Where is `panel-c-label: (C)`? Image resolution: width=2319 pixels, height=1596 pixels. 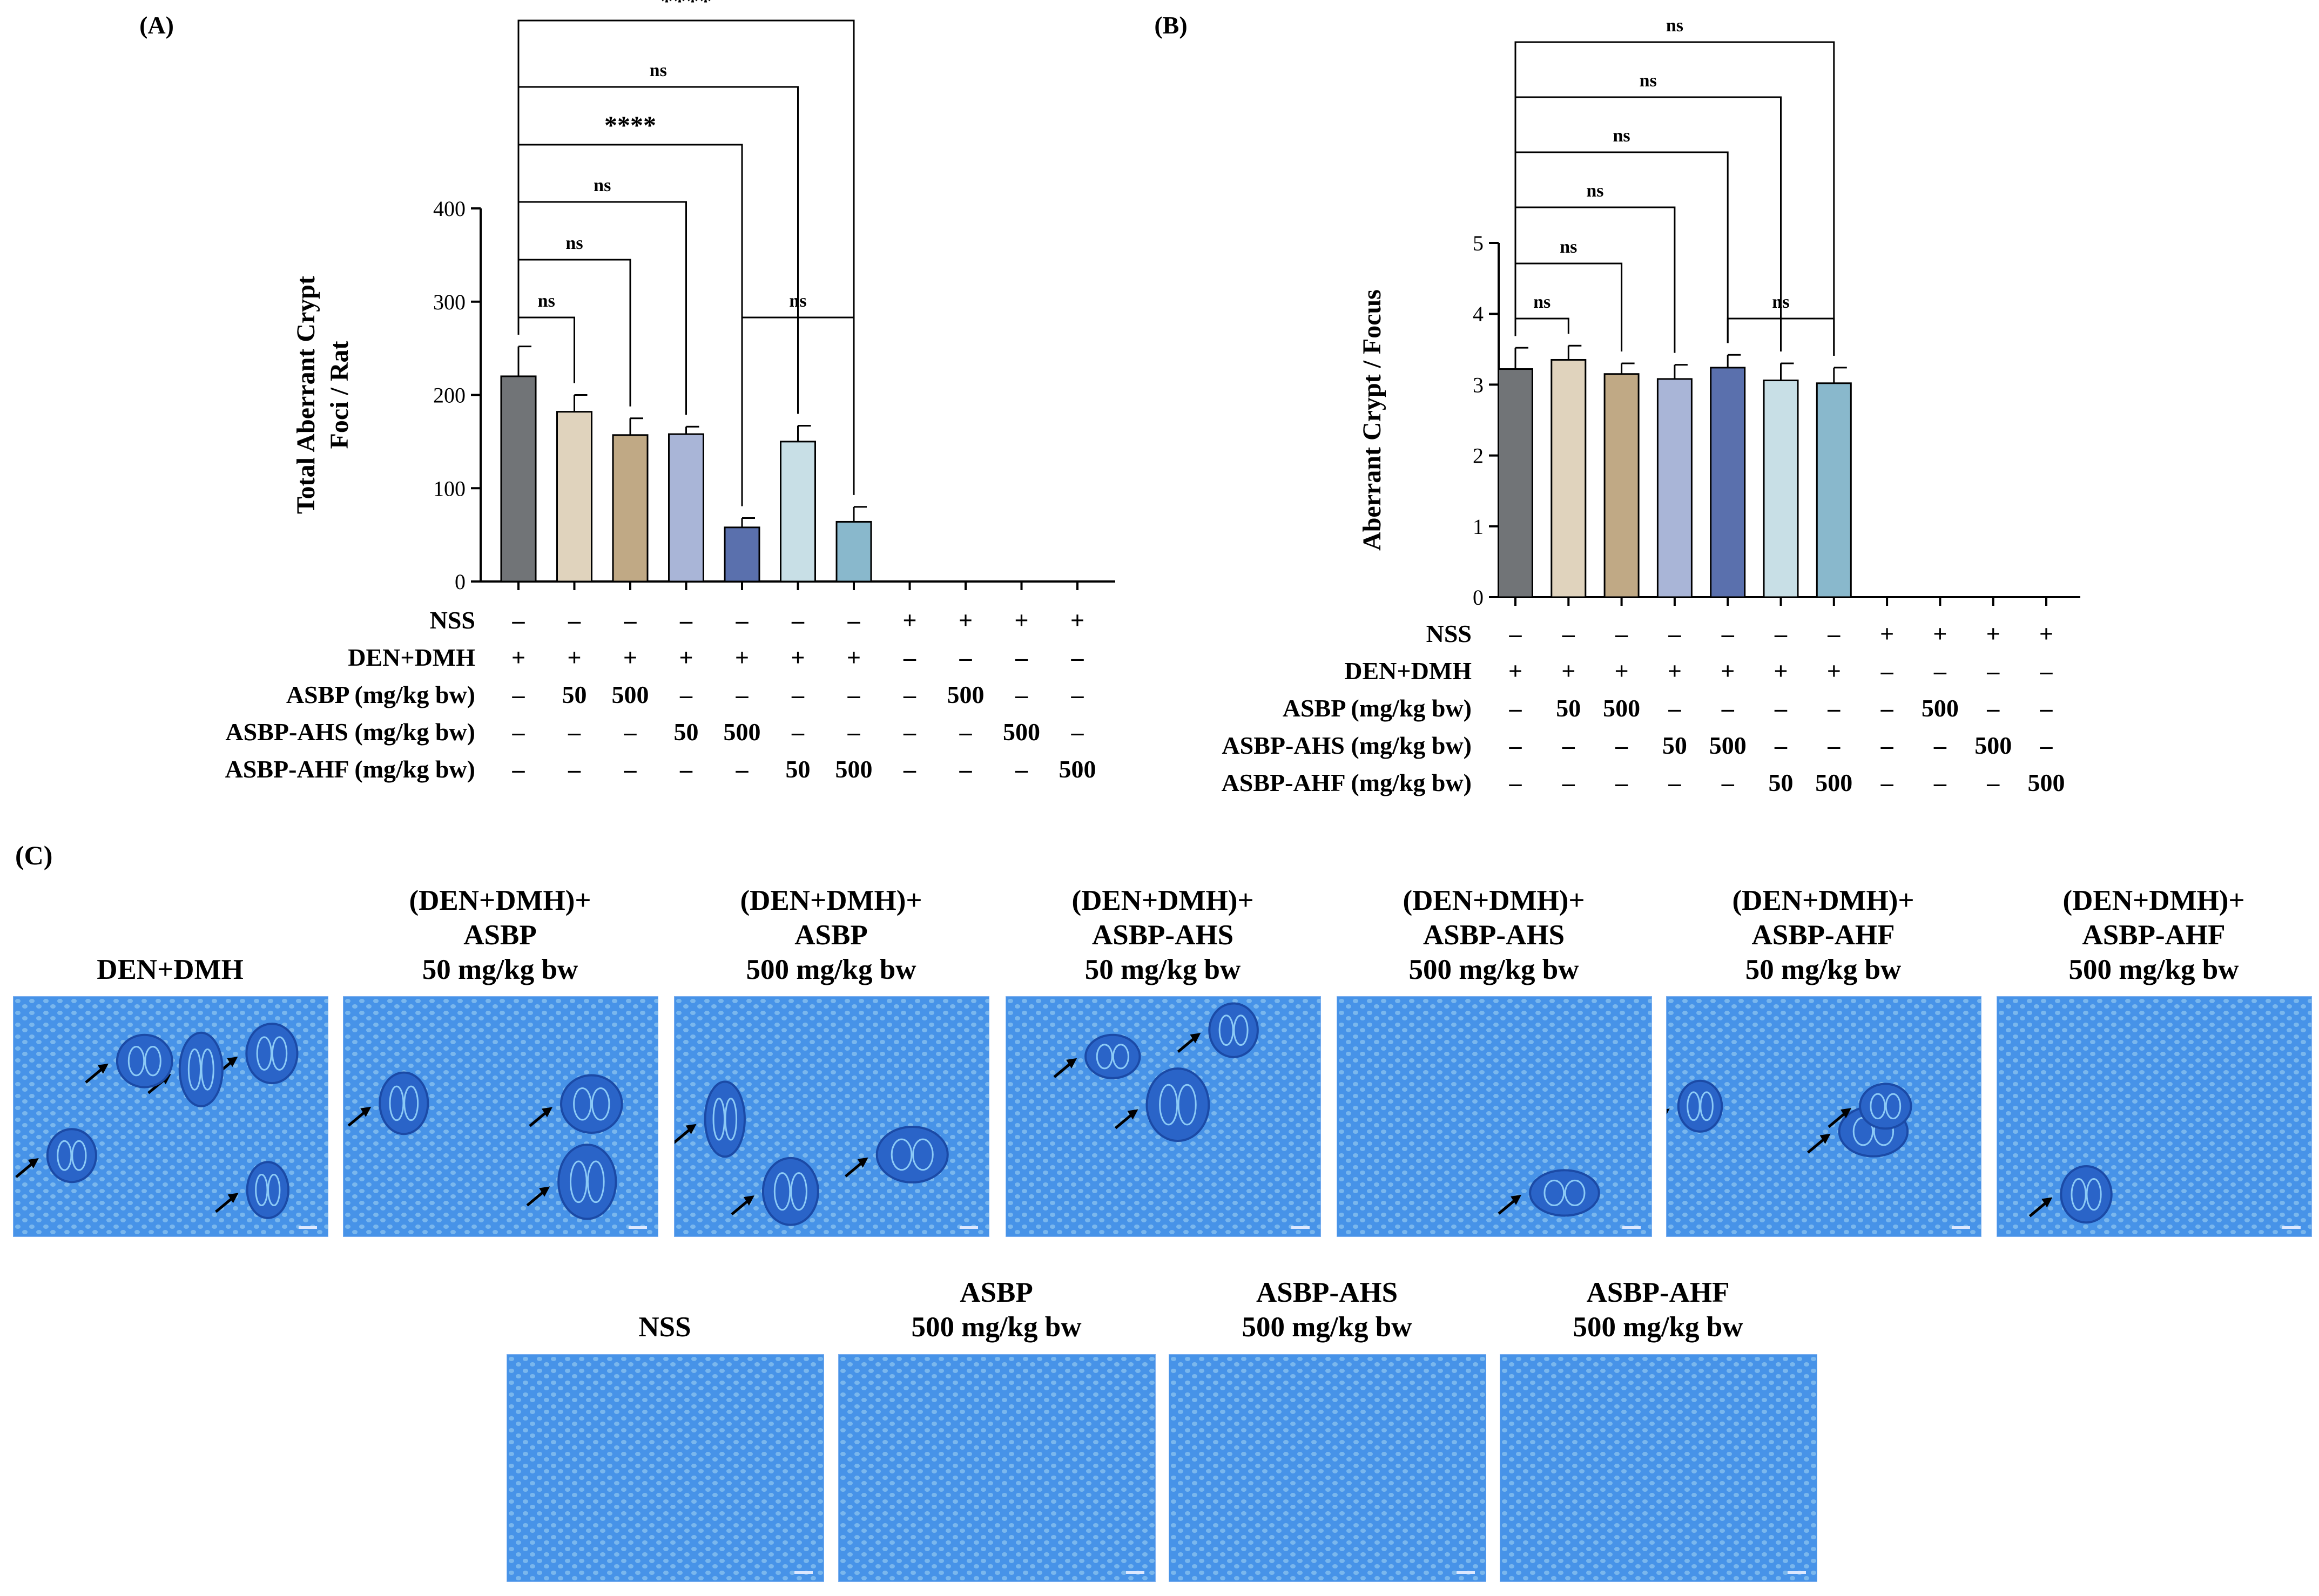
panel-c-label: (C) is located at coordinates (34, 855).